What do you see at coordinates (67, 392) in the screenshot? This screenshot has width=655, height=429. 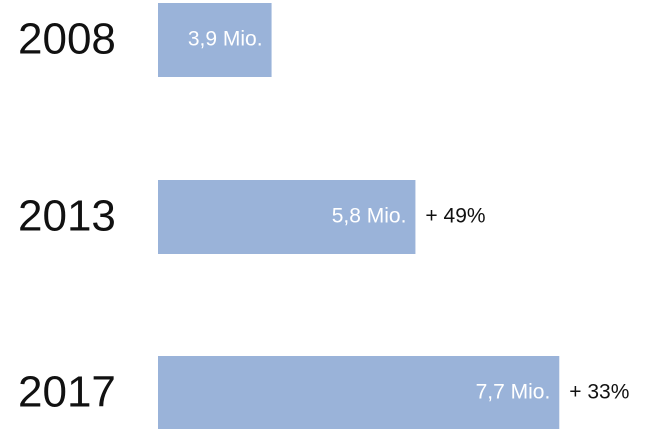 I see `category-label: 2017` at bounding box center [67, 392].